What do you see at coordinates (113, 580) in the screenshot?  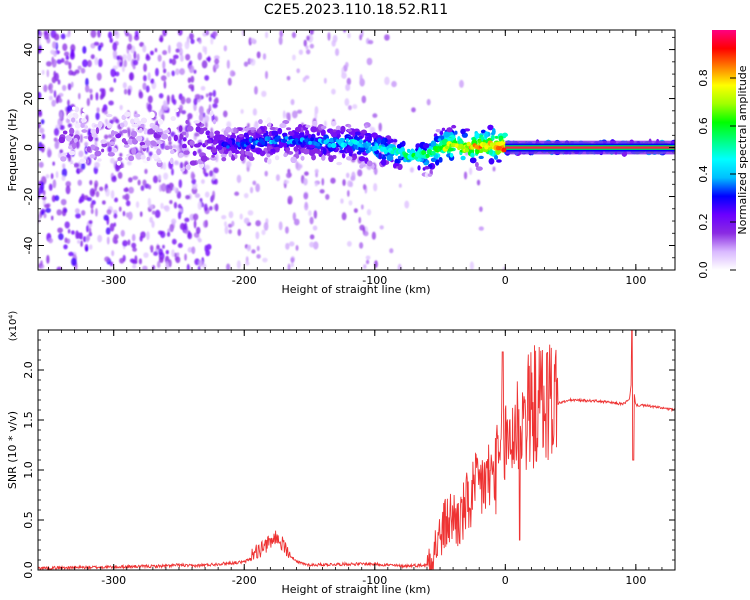 I see `x-tick-label: -300` at bounding box center [113, 580].